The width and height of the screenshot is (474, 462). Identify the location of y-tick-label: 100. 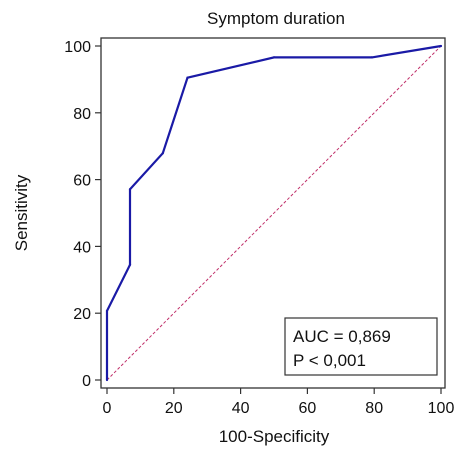
(77, 47).